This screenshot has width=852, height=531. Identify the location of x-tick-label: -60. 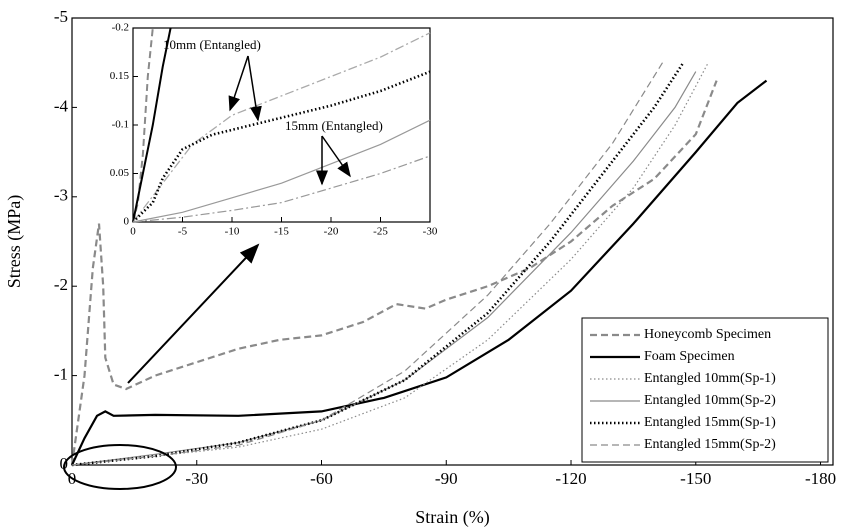
(321, 478).